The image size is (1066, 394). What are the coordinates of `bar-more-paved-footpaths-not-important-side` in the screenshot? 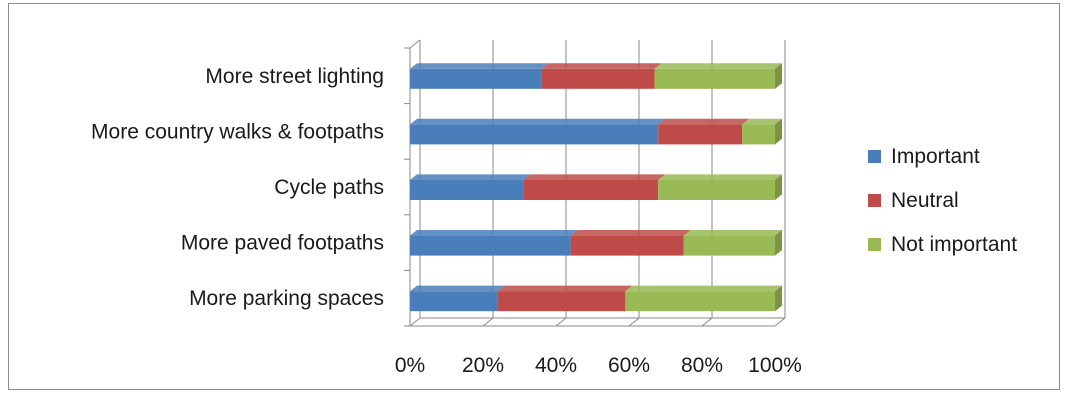 It's located at (778, 243).